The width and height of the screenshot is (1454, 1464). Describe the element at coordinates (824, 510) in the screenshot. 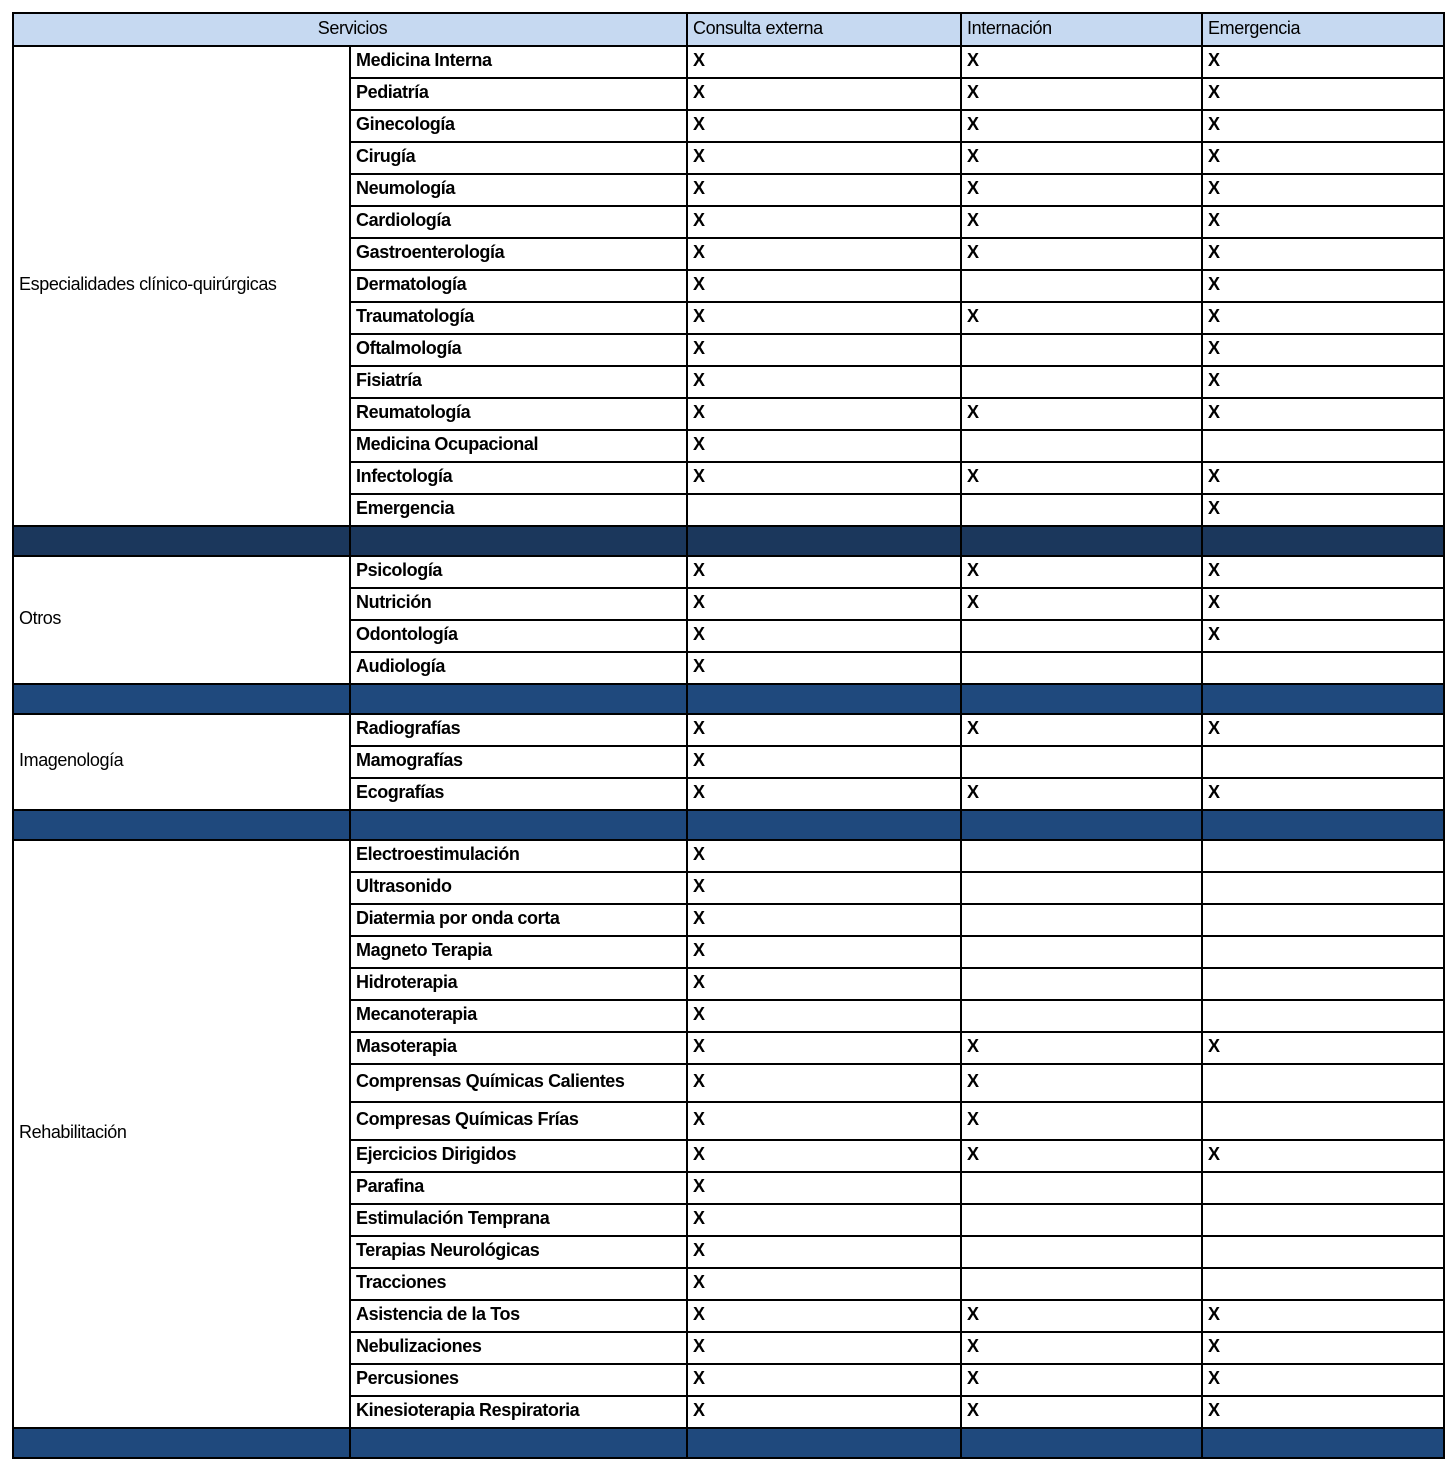

I see `consulta-externa-cell` at that location.